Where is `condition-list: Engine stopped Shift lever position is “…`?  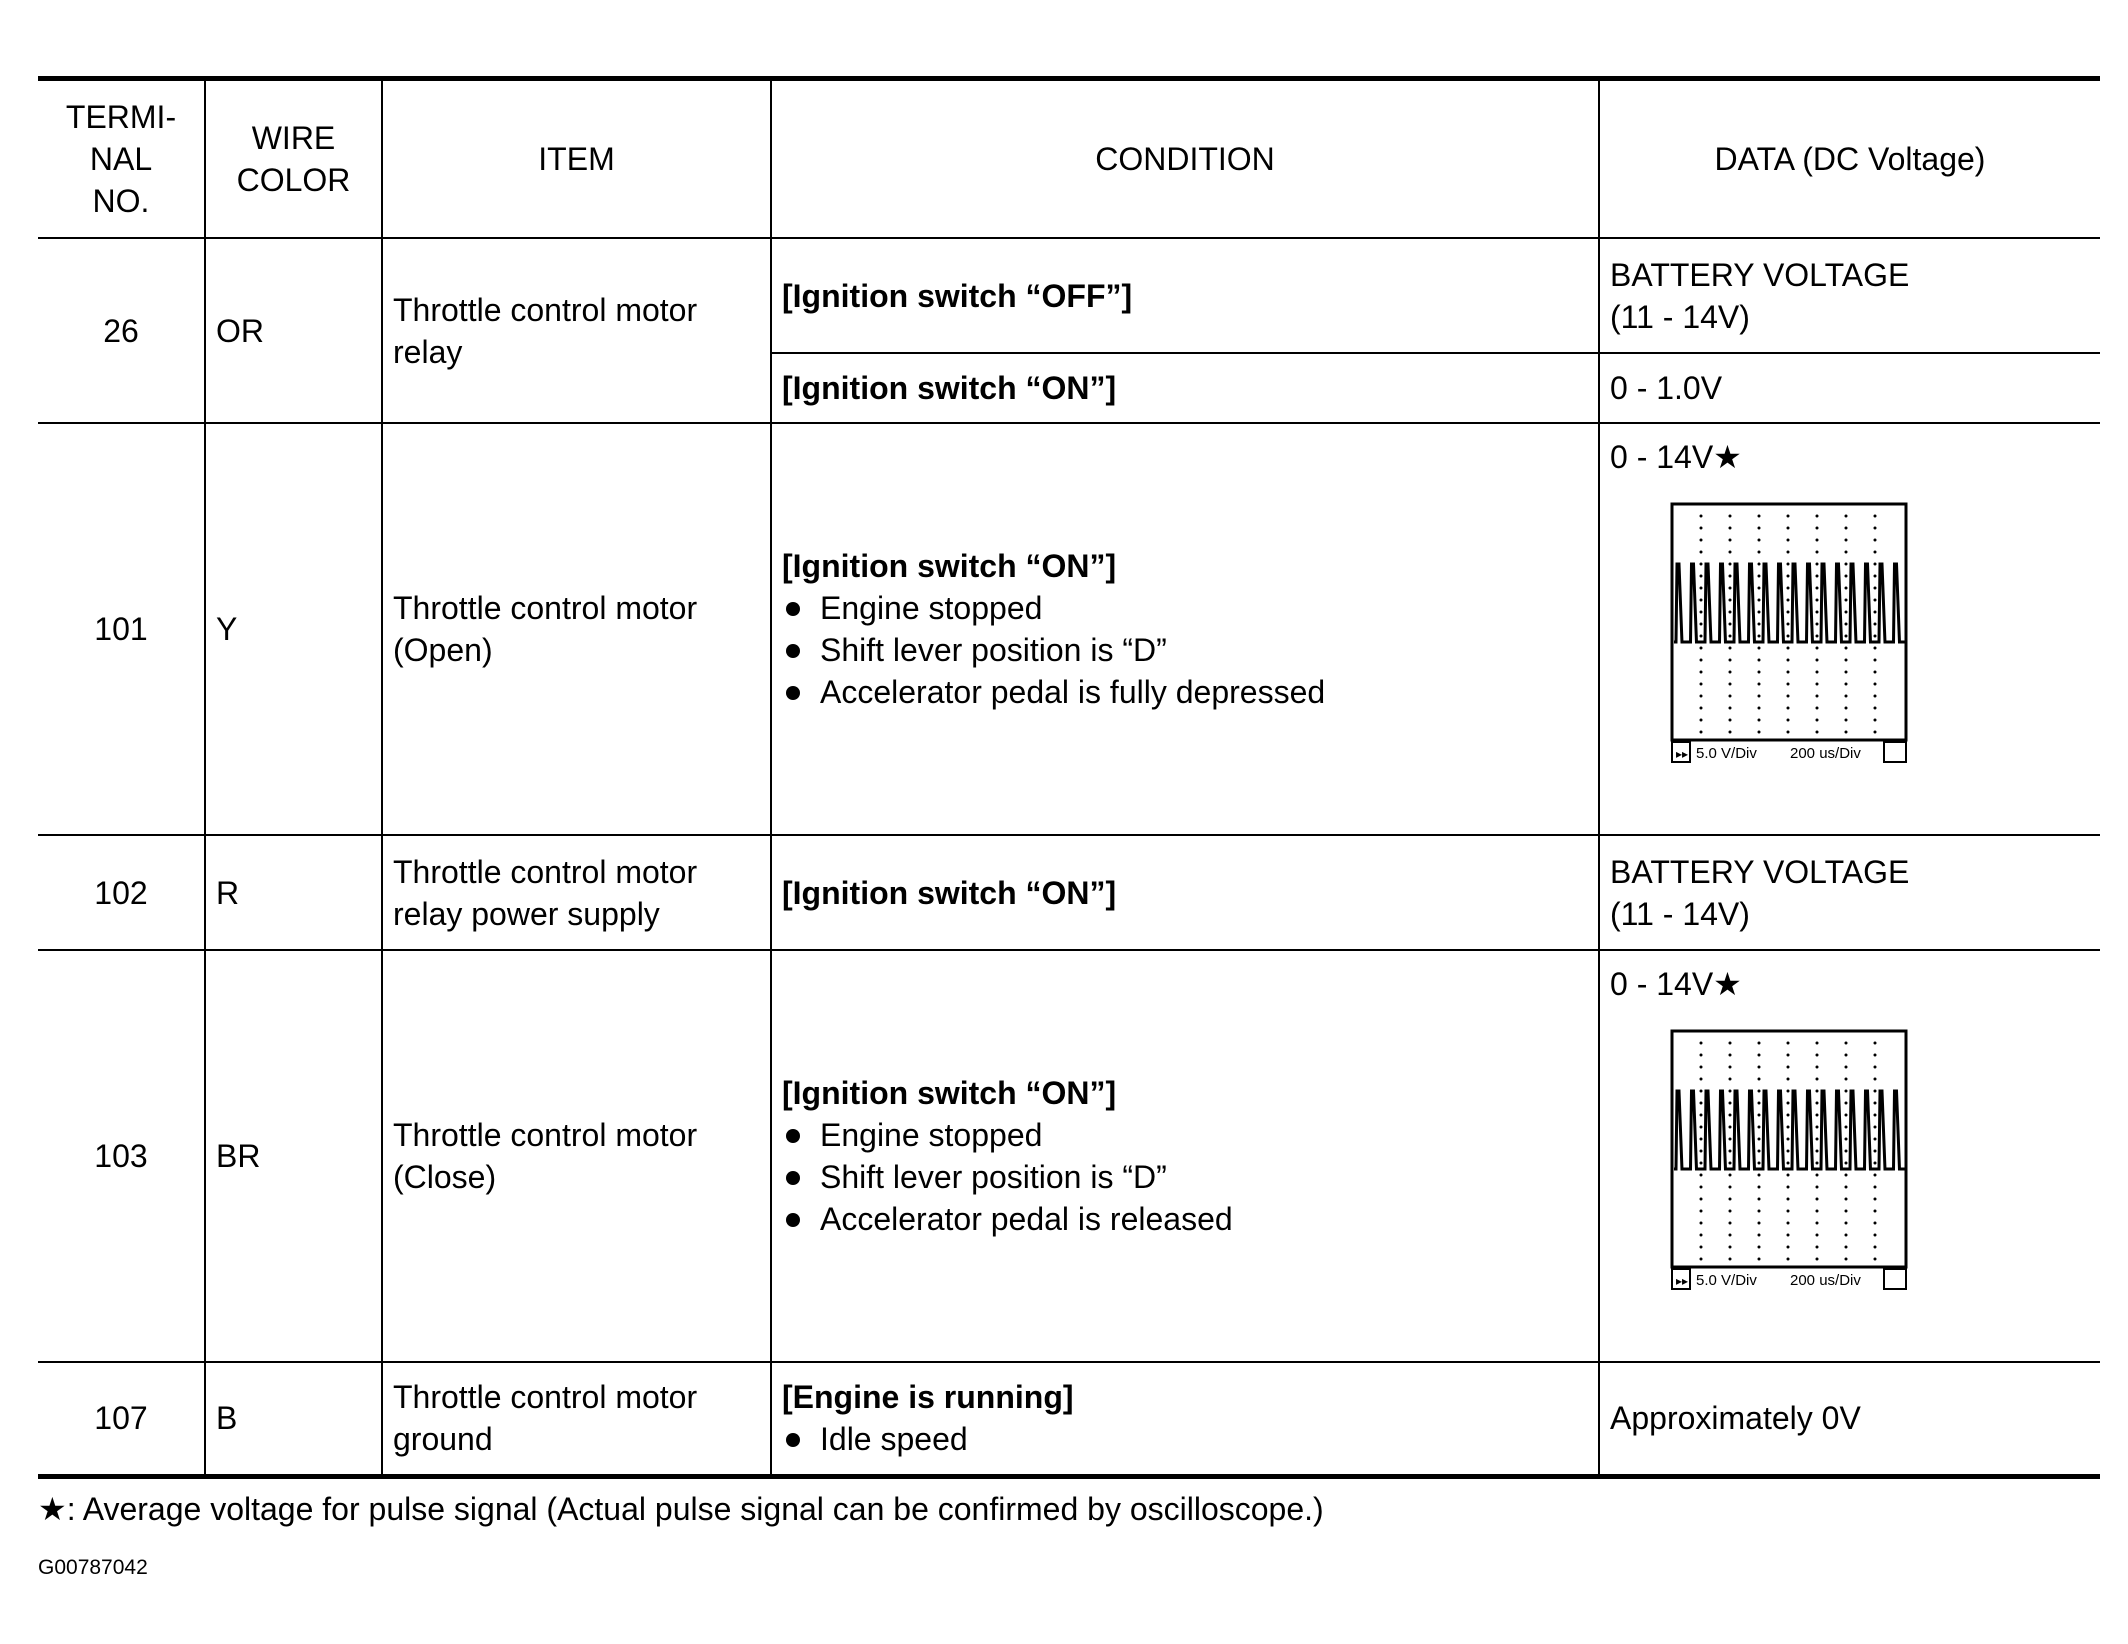
condition-list: Engine stopped Shift lever position is “… is located at coordinates (1185, 650).